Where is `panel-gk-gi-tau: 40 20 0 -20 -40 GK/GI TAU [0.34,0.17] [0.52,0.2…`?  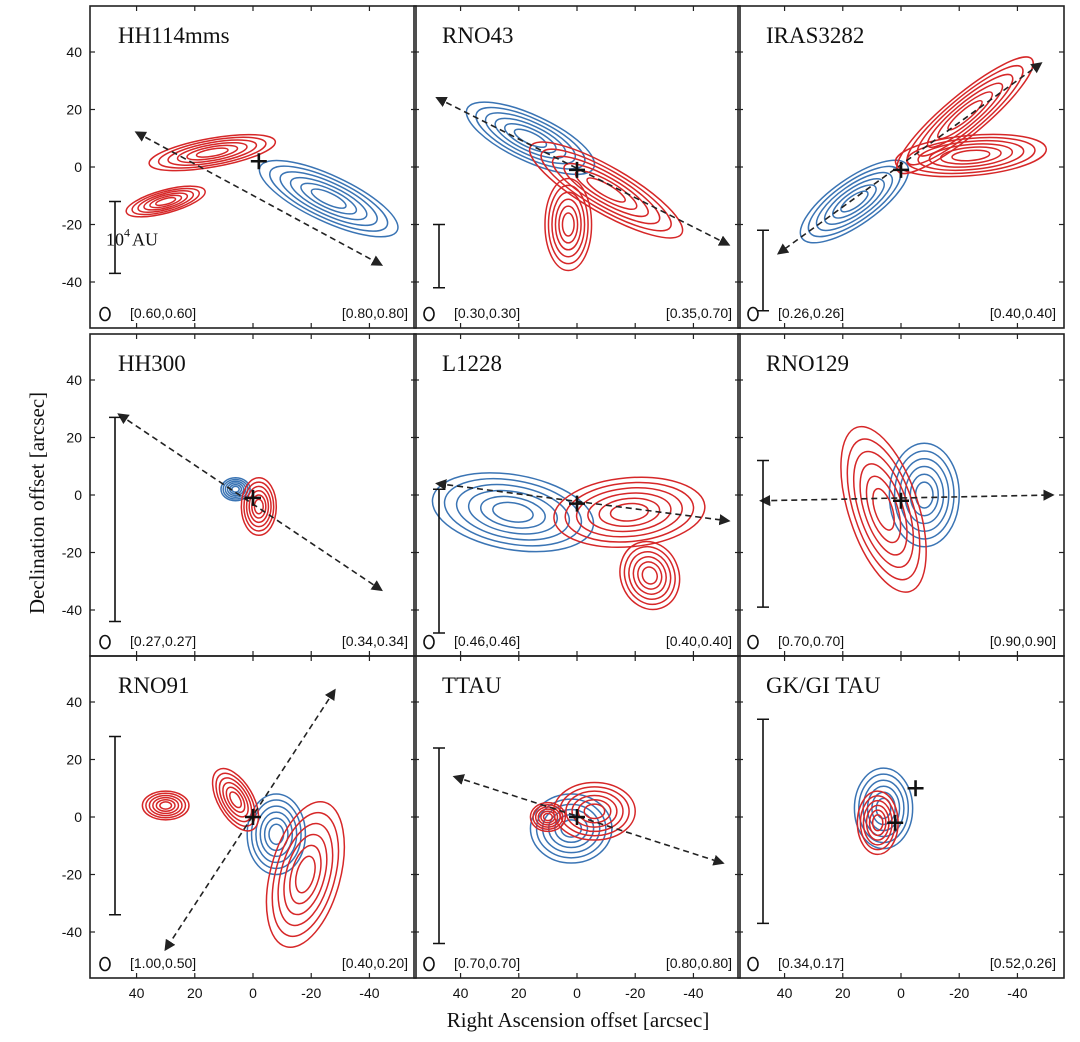 panel-gk-gi-tau: 40 20 0 -20 -40 GK/GI TAU [0.34,0.17] [0.52,0.2… is located at coordinates (901, 828).